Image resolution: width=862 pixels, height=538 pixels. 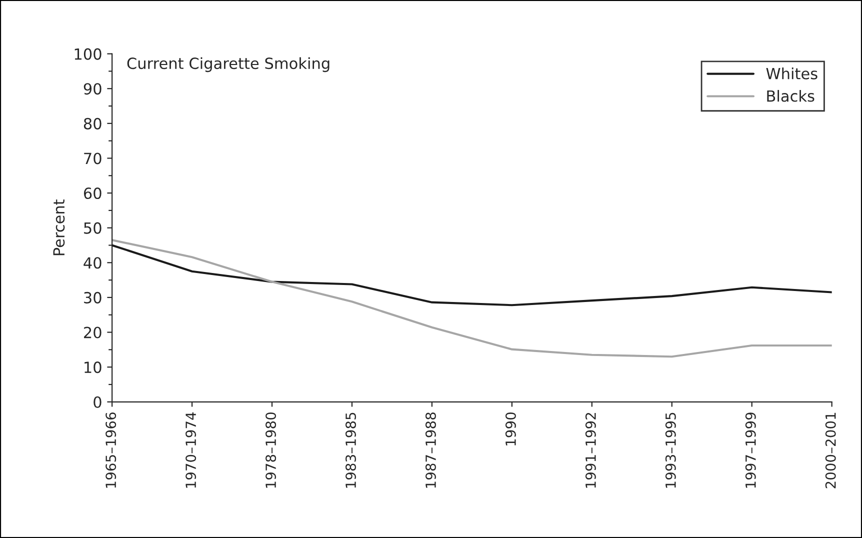 What do you see at coordinates (93, 298) in the screenshot?
I see `y-tick-label: 30` at bounding box center [93, 298].